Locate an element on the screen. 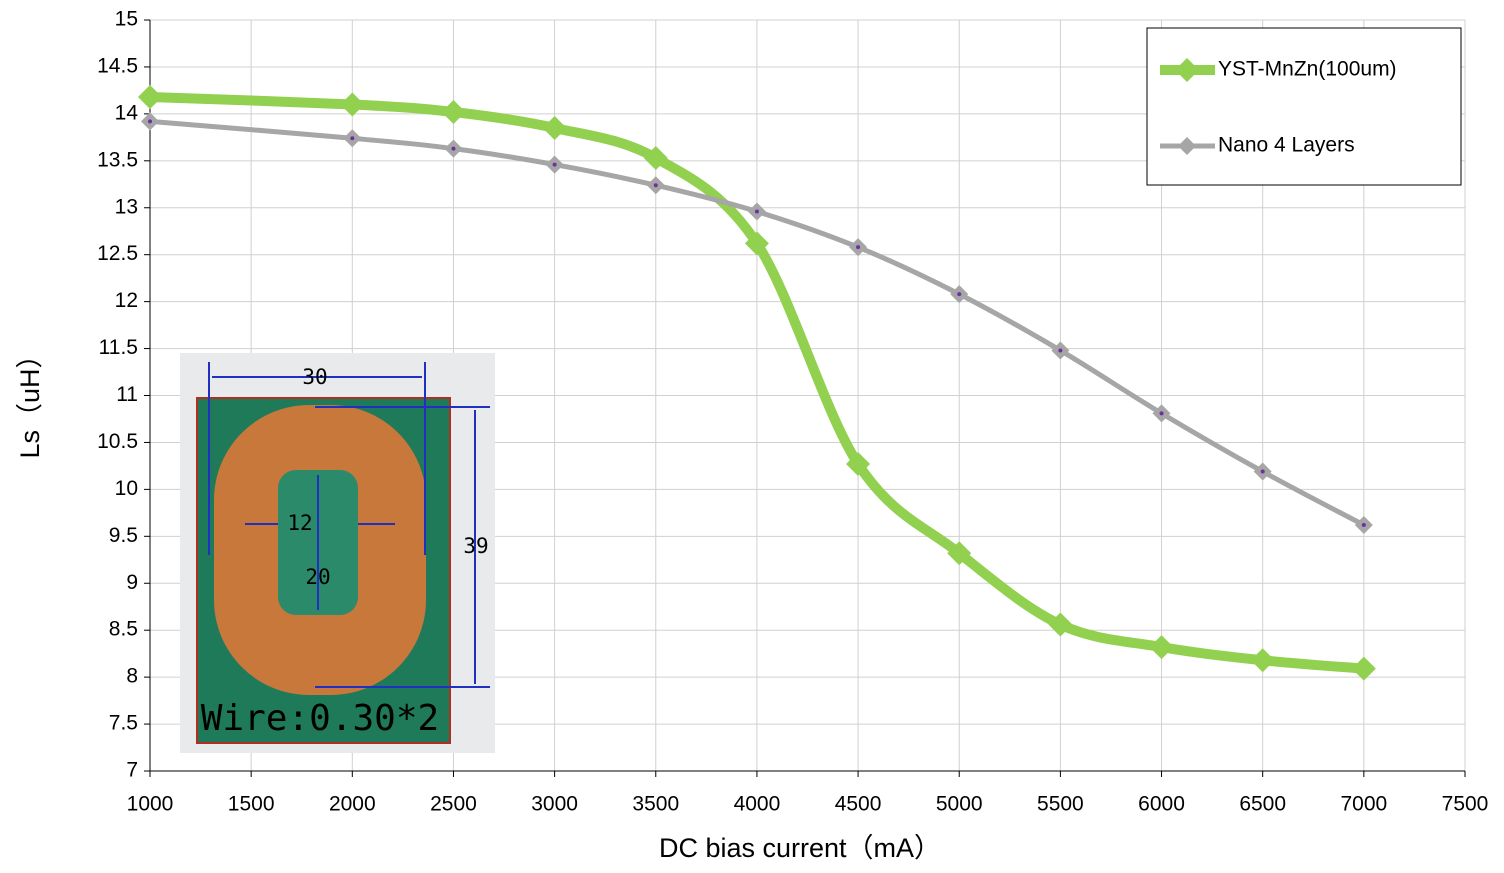  y-axis-title: Ls（uH） is located at coordinates (30, 399).